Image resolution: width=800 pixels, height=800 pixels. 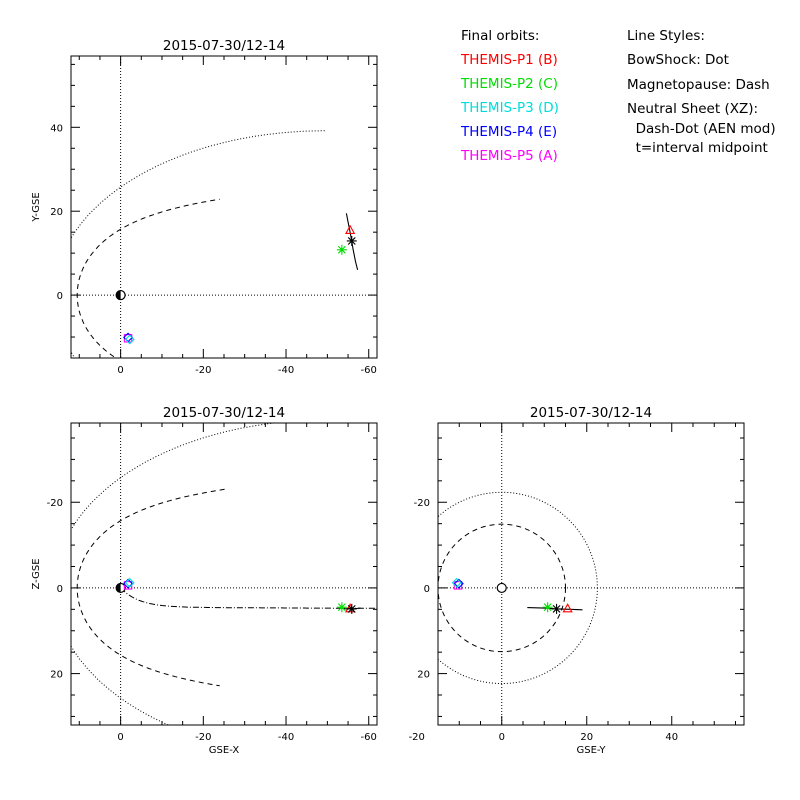 What do you see at coordinates (509, 84) in the screenshot?
I see `legend-probe-p2: THEMIS-P2 (C)` at bounding box center [509, 84].